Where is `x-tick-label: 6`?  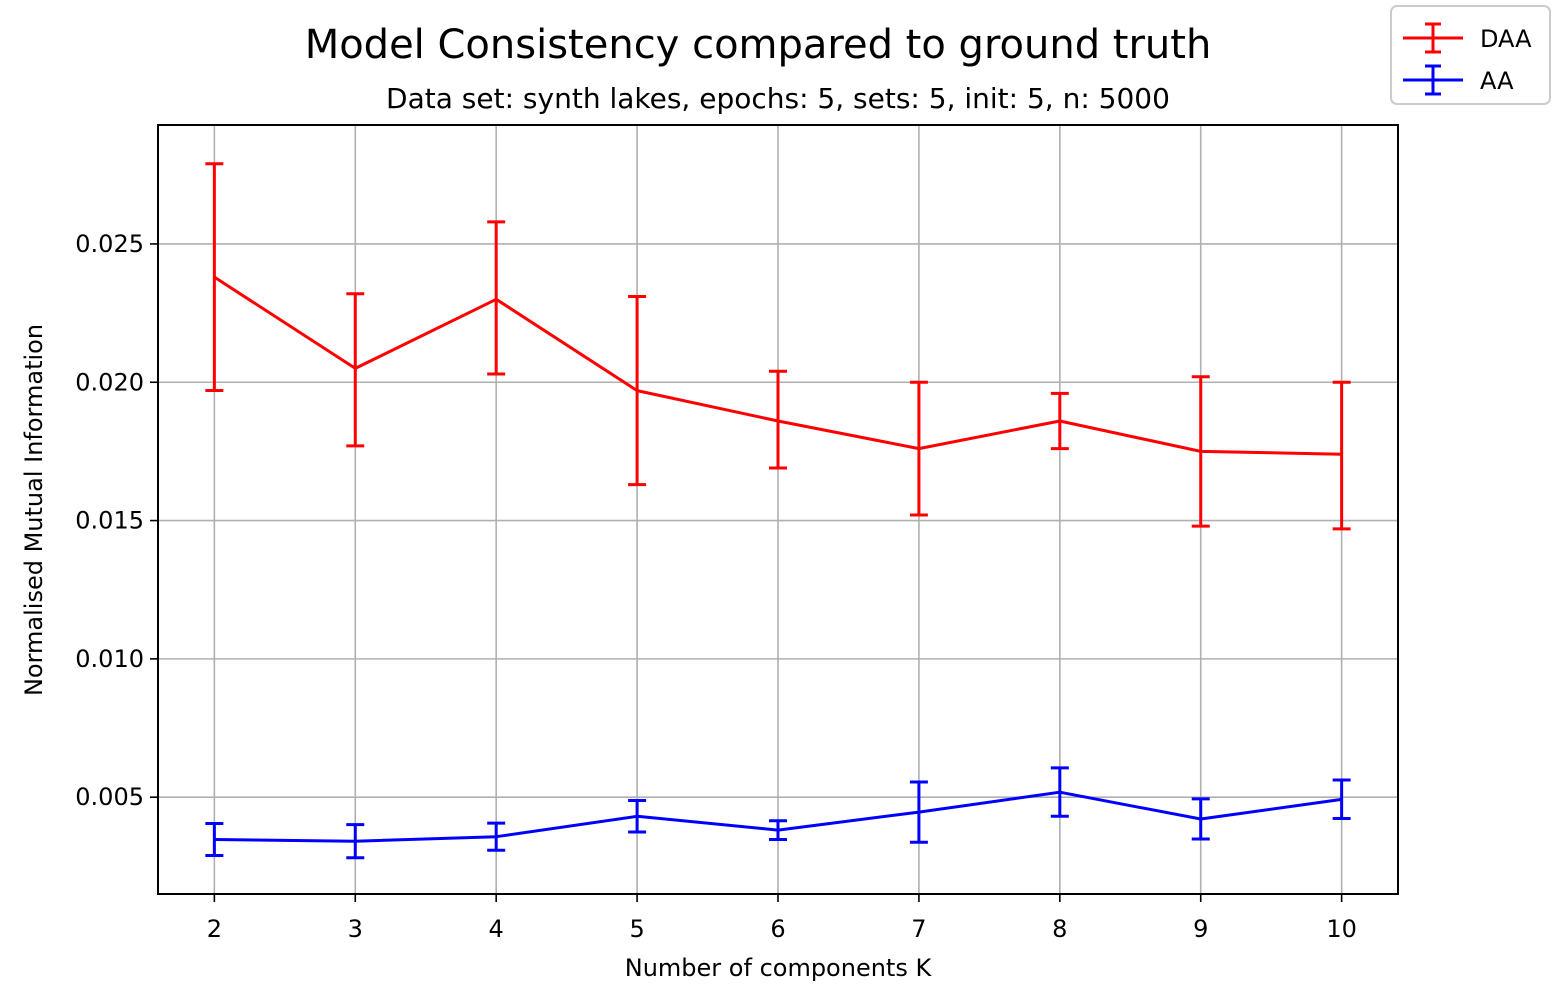 x-tick-label: 6 is located at coordinates (777, 929).